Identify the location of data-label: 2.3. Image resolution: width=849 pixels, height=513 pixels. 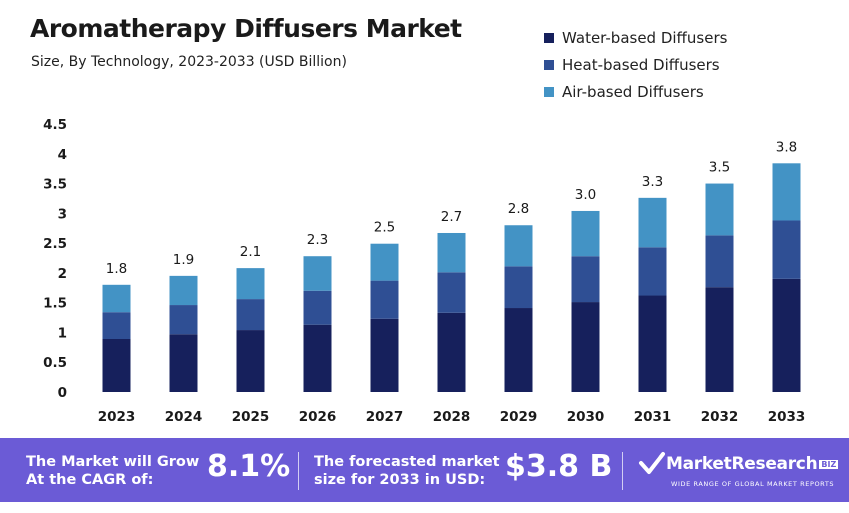
(317, 240).